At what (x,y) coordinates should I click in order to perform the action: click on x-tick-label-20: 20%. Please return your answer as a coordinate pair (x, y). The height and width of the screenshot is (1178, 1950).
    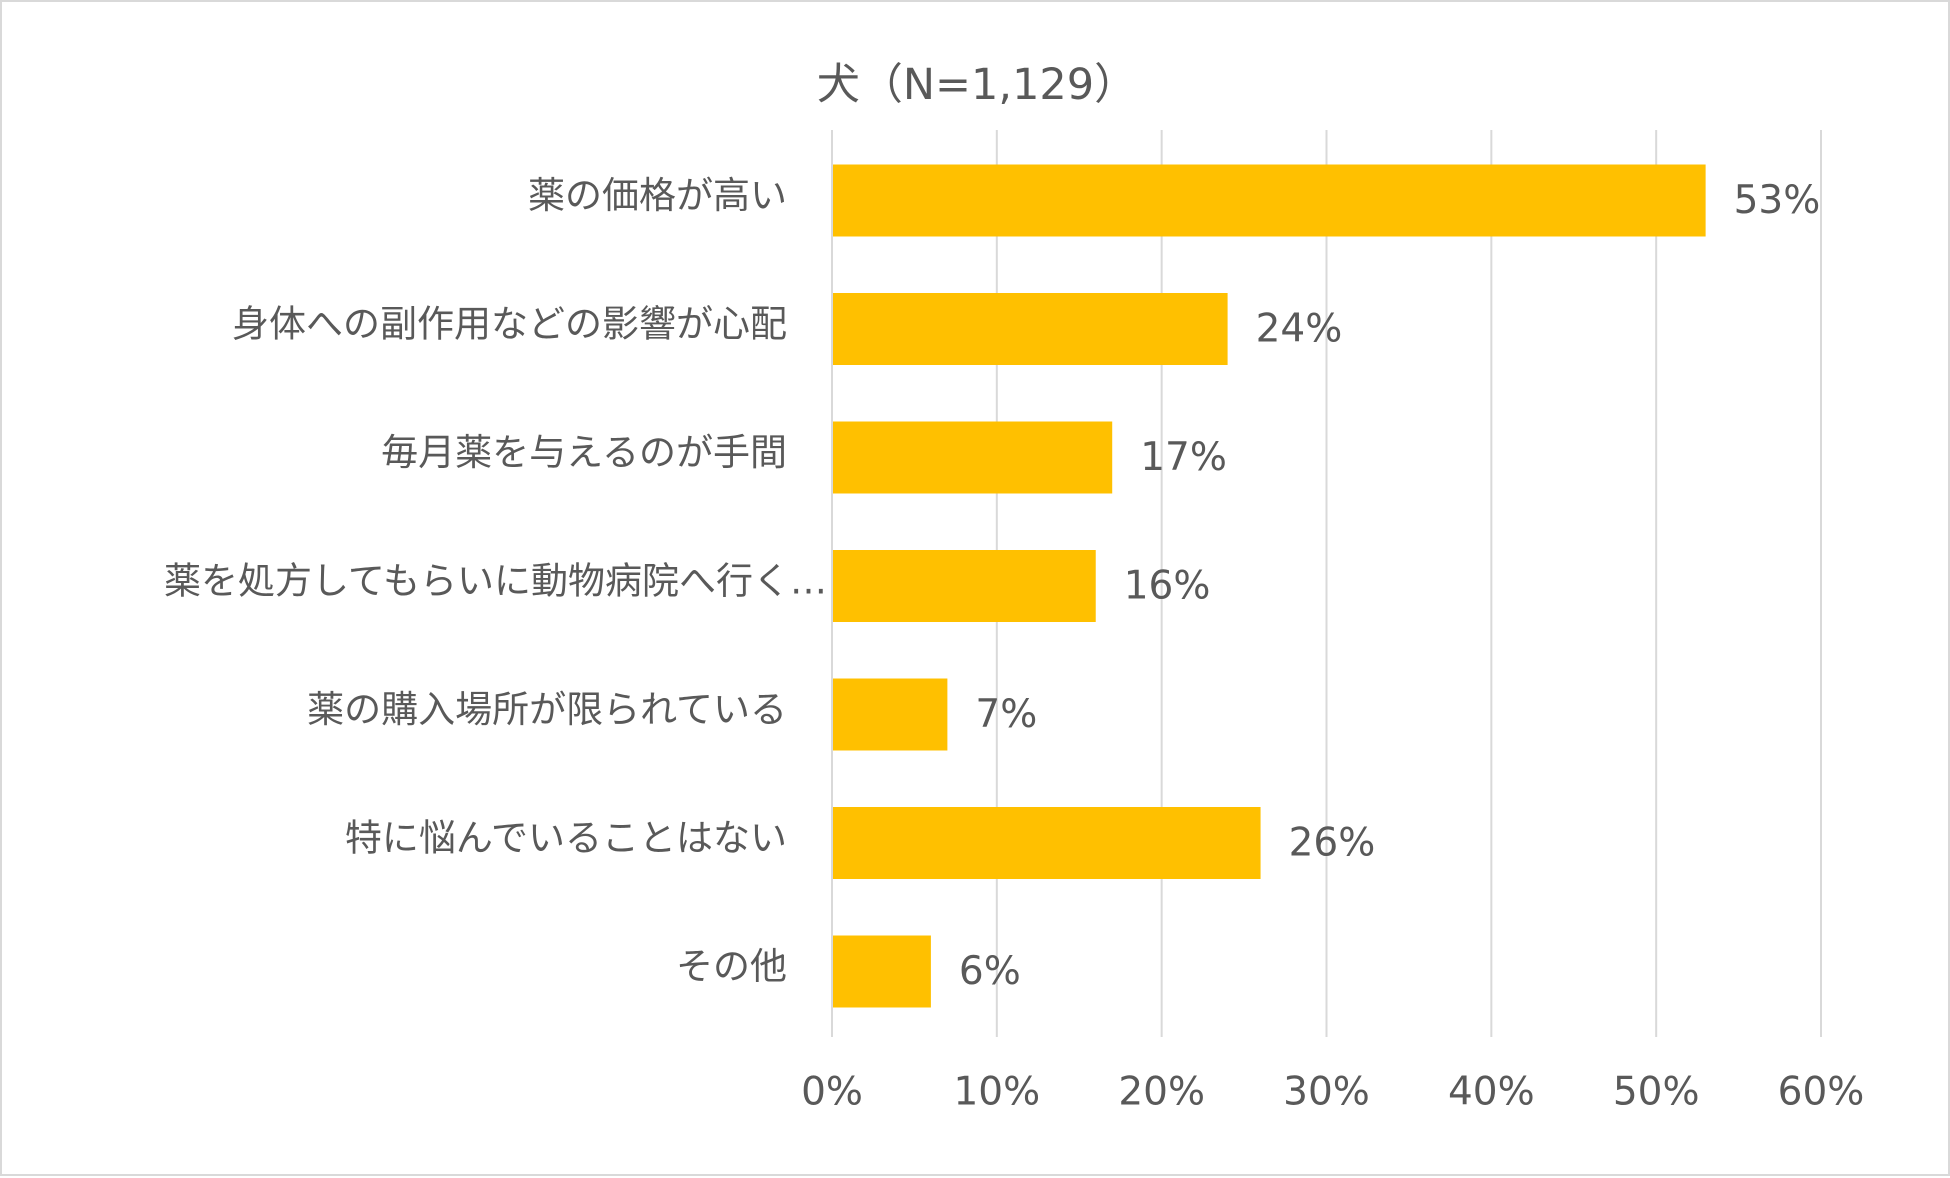
    Looking at the image, I should click on (1161, 1092).